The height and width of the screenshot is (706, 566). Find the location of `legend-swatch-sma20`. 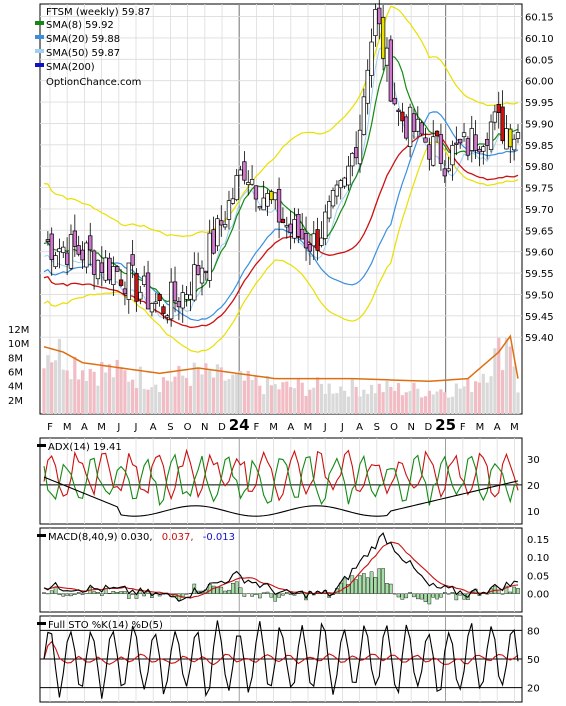

legend-swatch-sma20 is located at coordinates (39, 37).